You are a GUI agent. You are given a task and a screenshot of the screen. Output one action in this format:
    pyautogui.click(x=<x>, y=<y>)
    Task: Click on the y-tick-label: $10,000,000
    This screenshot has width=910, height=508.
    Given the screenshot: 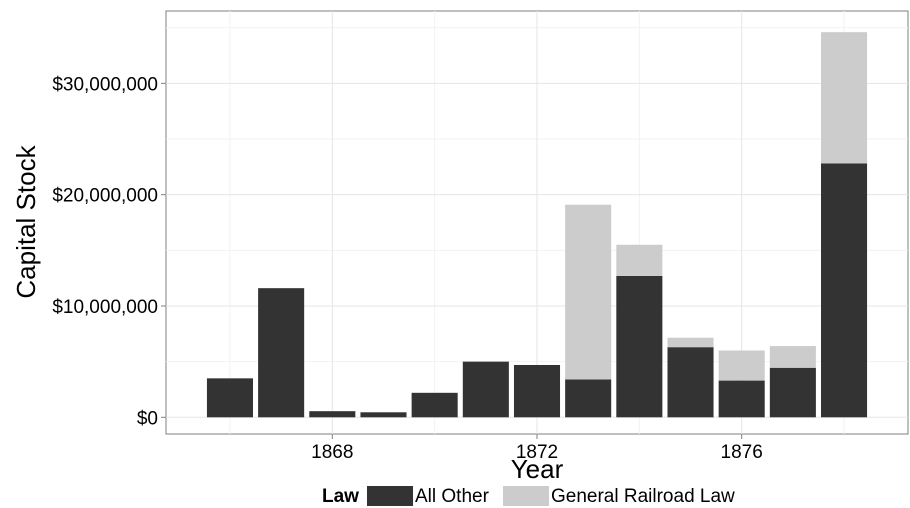 What is the action you would take?
    pyautogui.click(x=105, y=307)
    